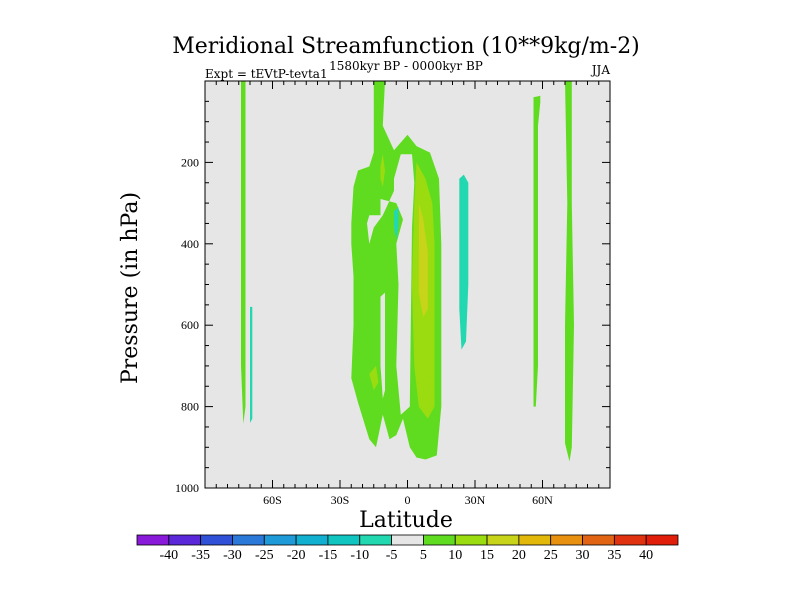 The width and height of the screenshot is (800, 600). Describe the element at coordinates (130, 288) in the screenshot. I see `y-axis-label: Pressure (in hPa)` at that location.